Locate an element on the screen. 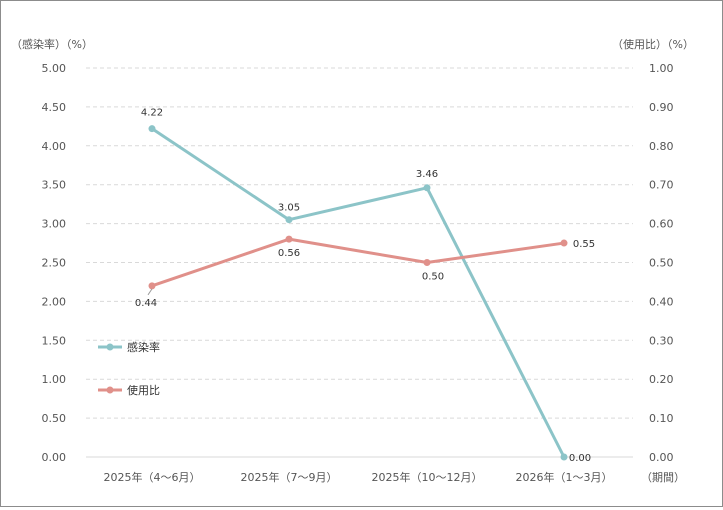 Image resolution: width=723 pixels, height=510 pixels. x-tick-label: 2025年（7～9月） is located at coordinates (289, 477).